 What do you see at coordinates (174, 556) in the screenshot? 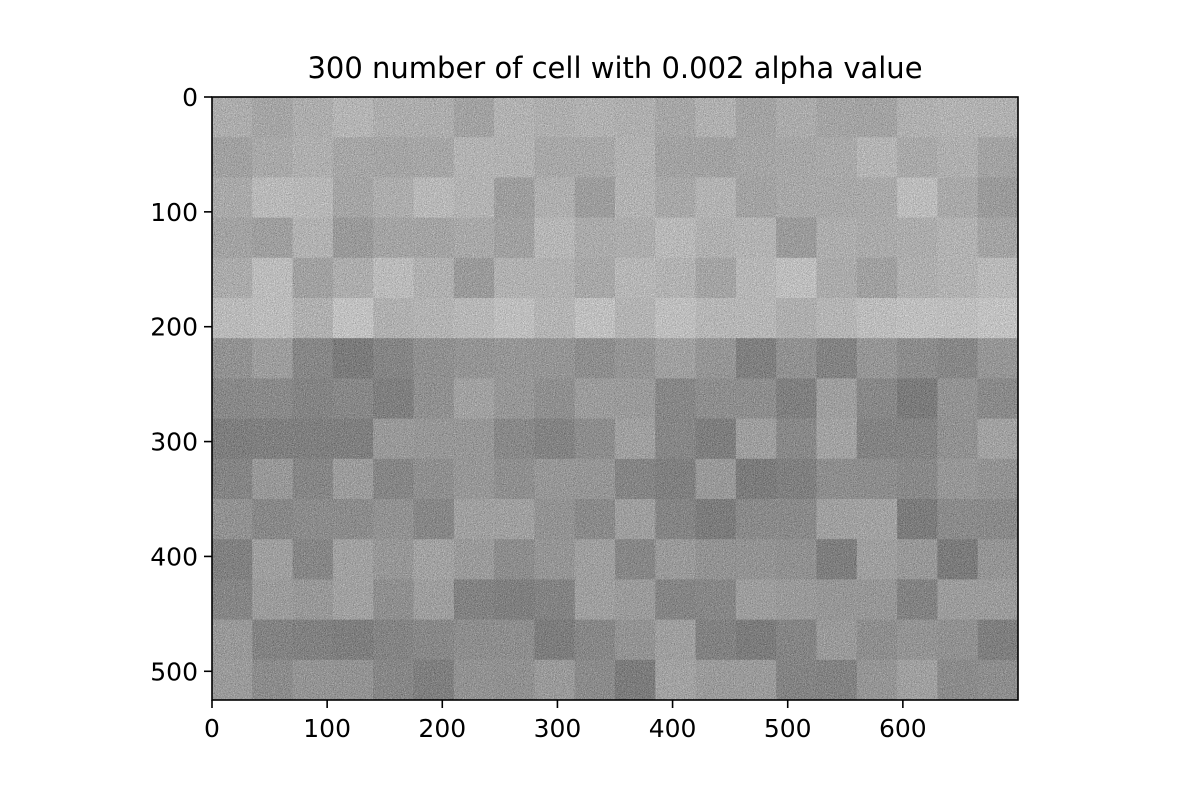
I see `y-tick-label: 400` at bounding box center [174, 556].